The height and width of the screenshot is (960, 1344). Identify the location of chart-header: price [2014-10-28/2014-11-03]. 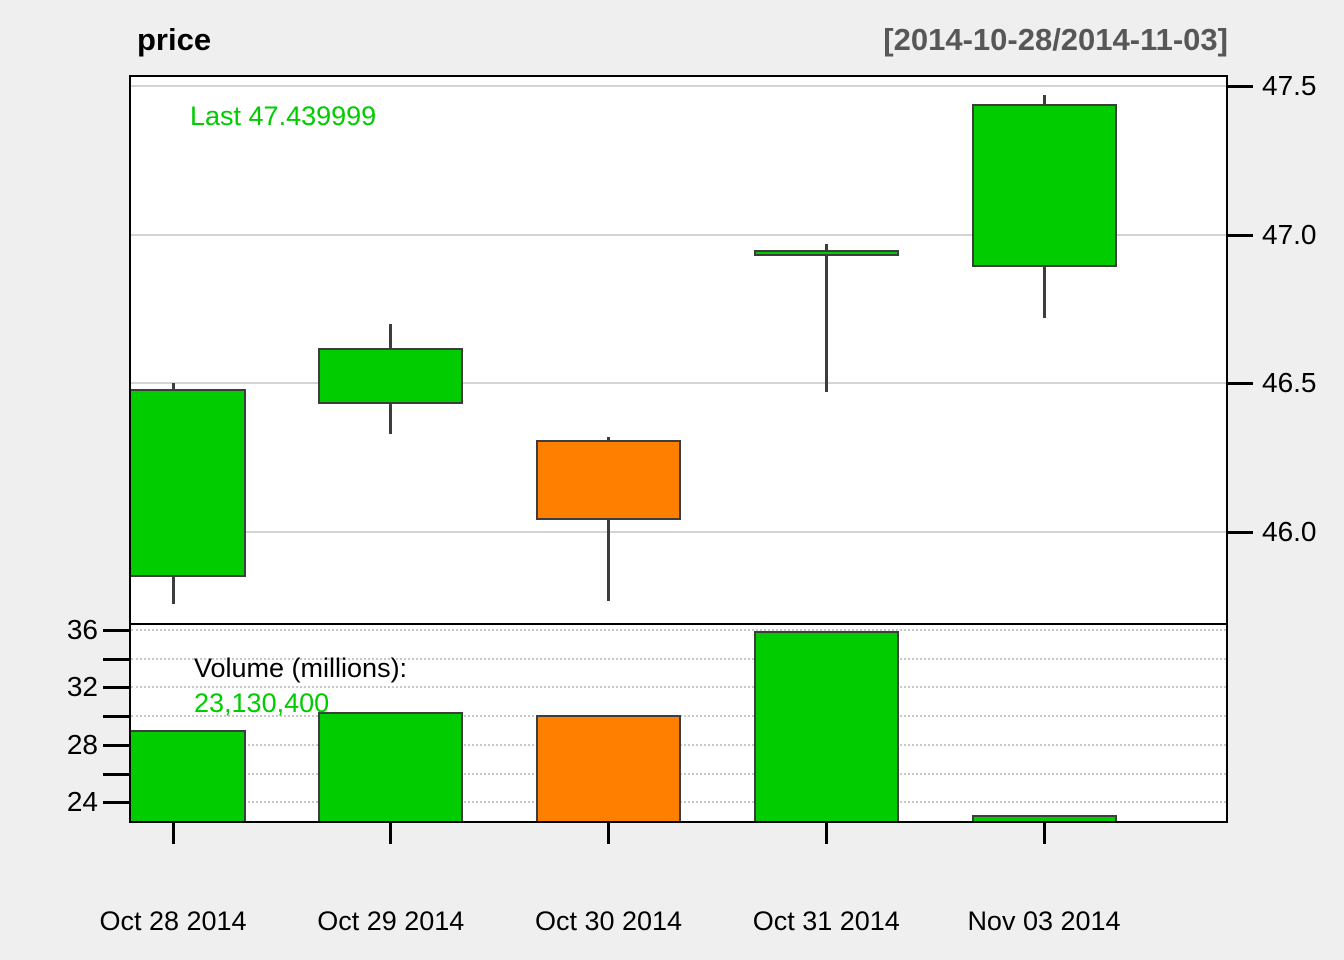
(678, 40).